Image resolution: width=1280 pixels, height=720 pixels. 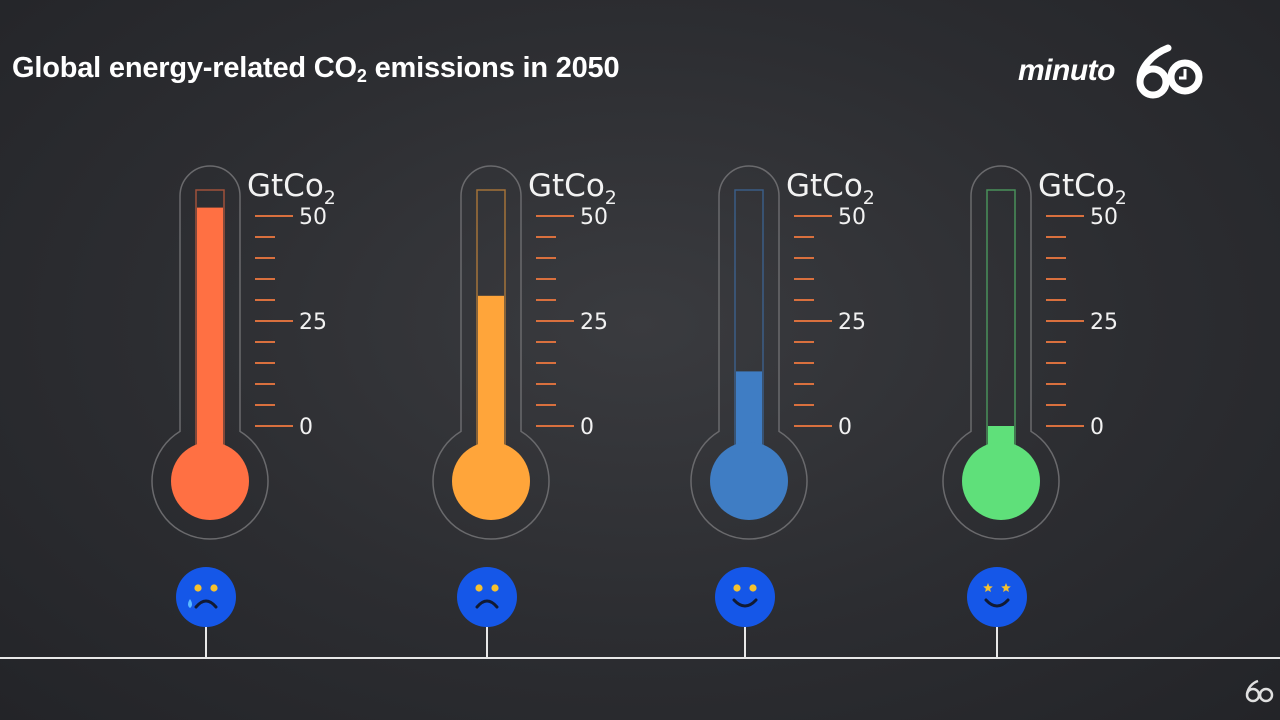 I want to click on star-eyed-face-icon, so click(x=997, y=597).